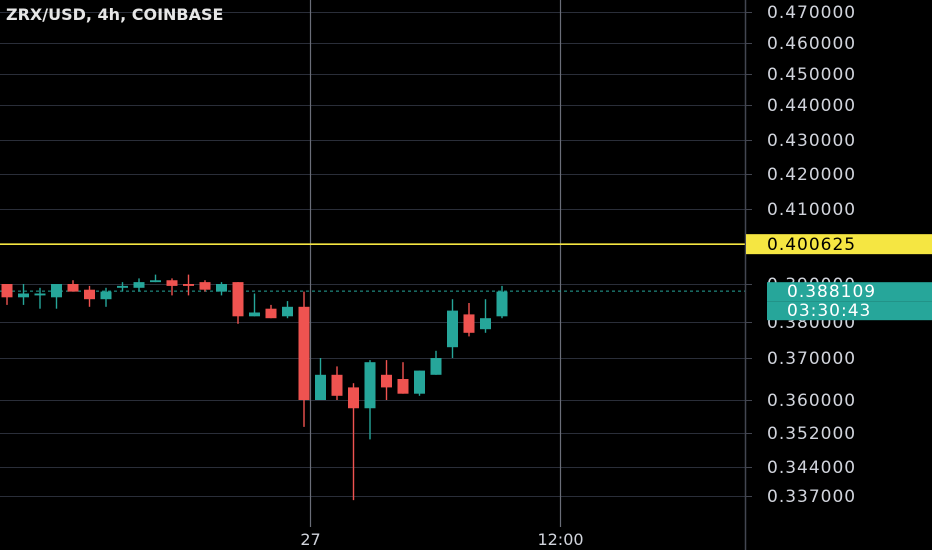  I want to click on price-tick-label: 0.460000, so click(811, 44).